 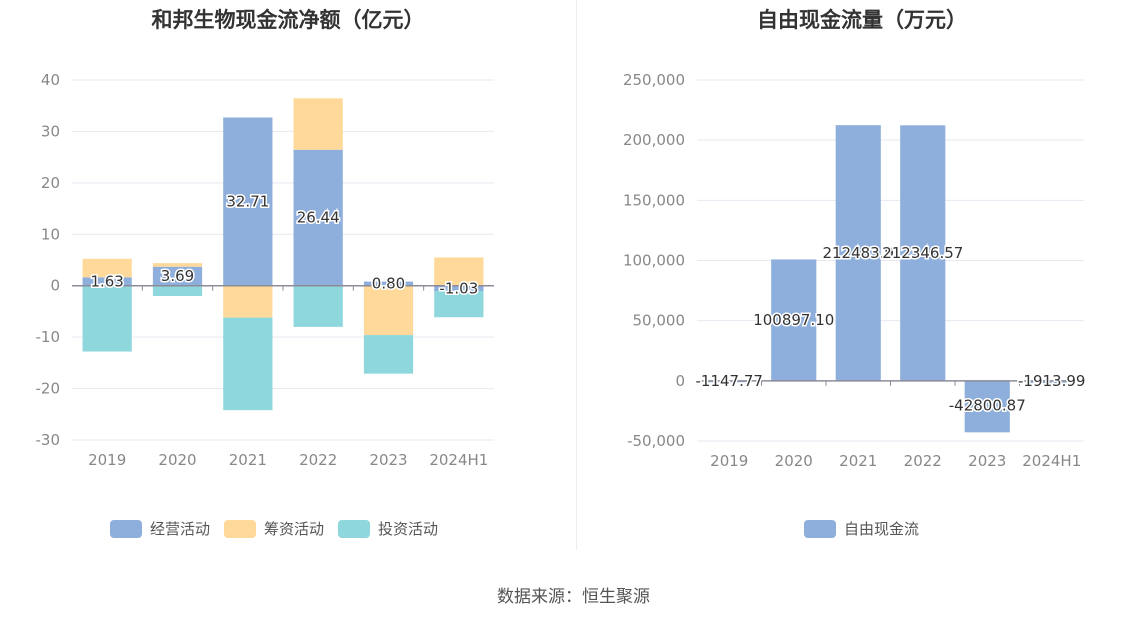 I want to click on data-label: 100897.10, so click(x=793, y=320).